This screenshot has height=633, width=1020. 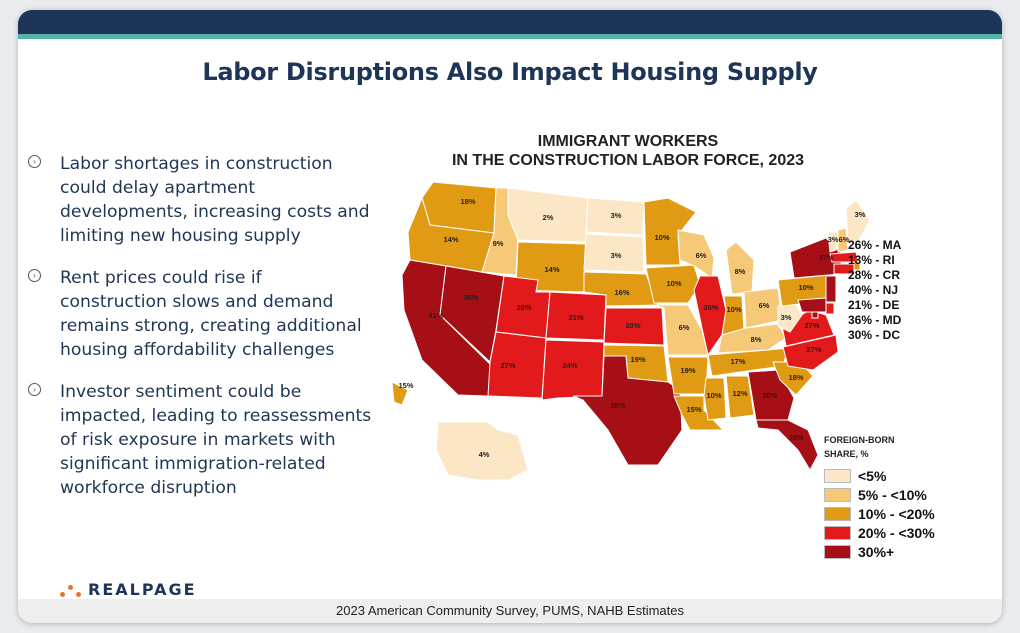 I want to click on map-title-line-1: IMMIGRANT WORKERS, so click(x=628, y=141).